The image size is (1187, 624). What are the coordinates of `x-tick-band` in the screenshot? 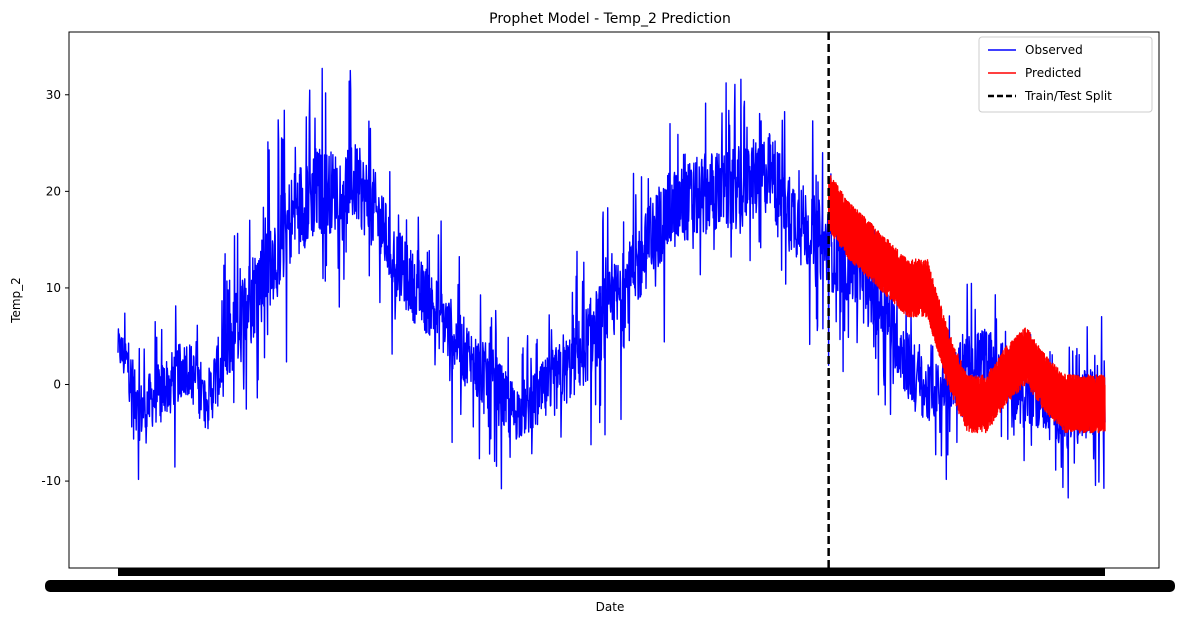 It's located at (610, 580).